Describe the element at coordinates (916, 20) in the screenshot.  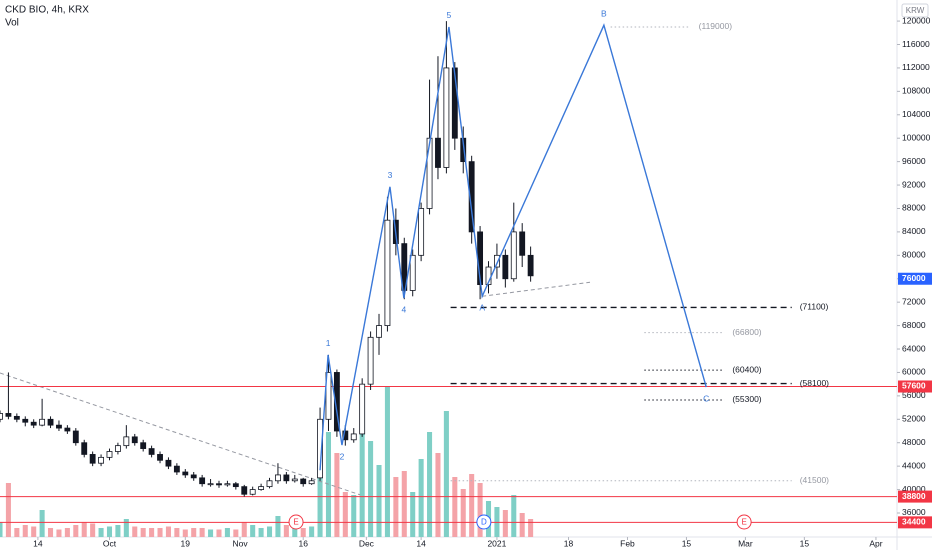
I see `y-tick-label: 120000` at that location.